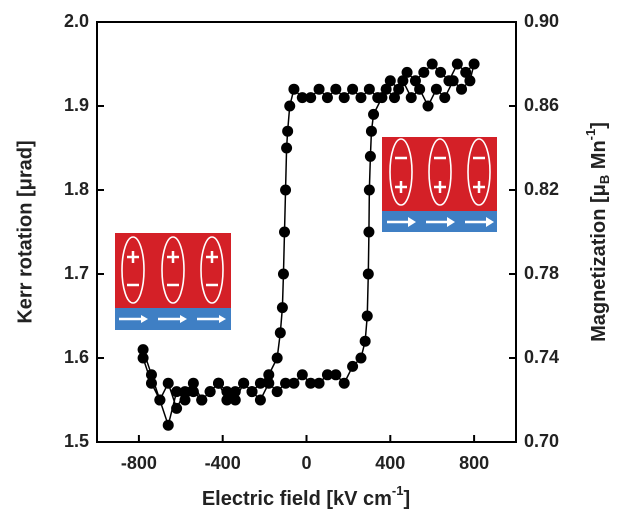 The image size is (621, 526). Describe the element at coordinates (76, 441) in the screenshot. I see `y-tick-label: 1.5` at that location.